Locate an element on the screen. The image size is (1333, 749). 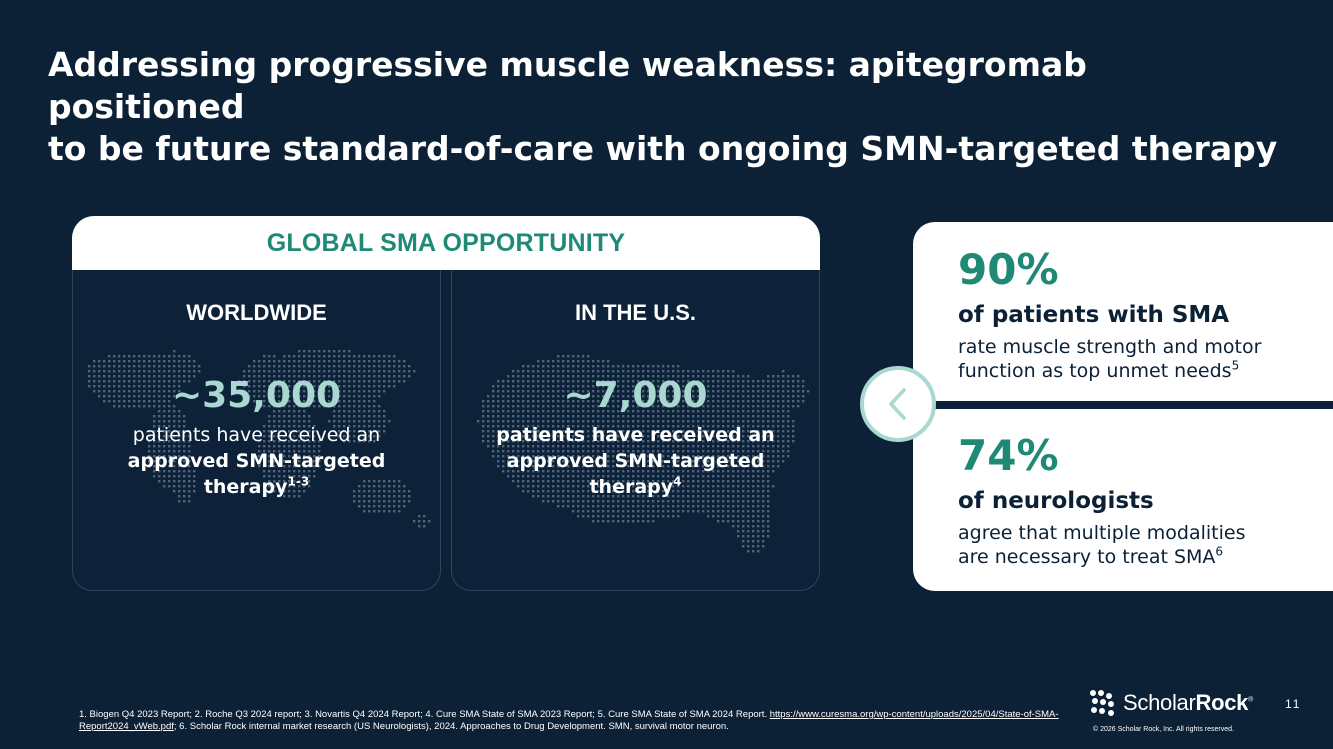
logo-bold: Rock is located at coordinates (1222, 702).